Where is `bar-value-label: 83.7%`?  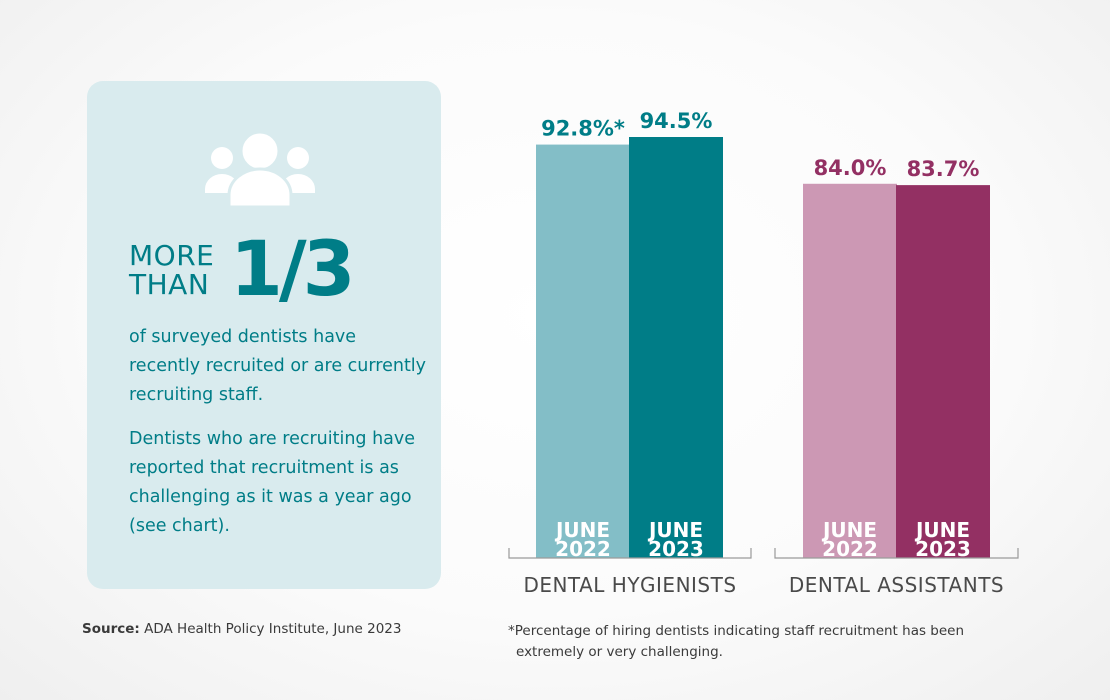
bar-value-label: 83.7% is located at coordinates (943, 169).